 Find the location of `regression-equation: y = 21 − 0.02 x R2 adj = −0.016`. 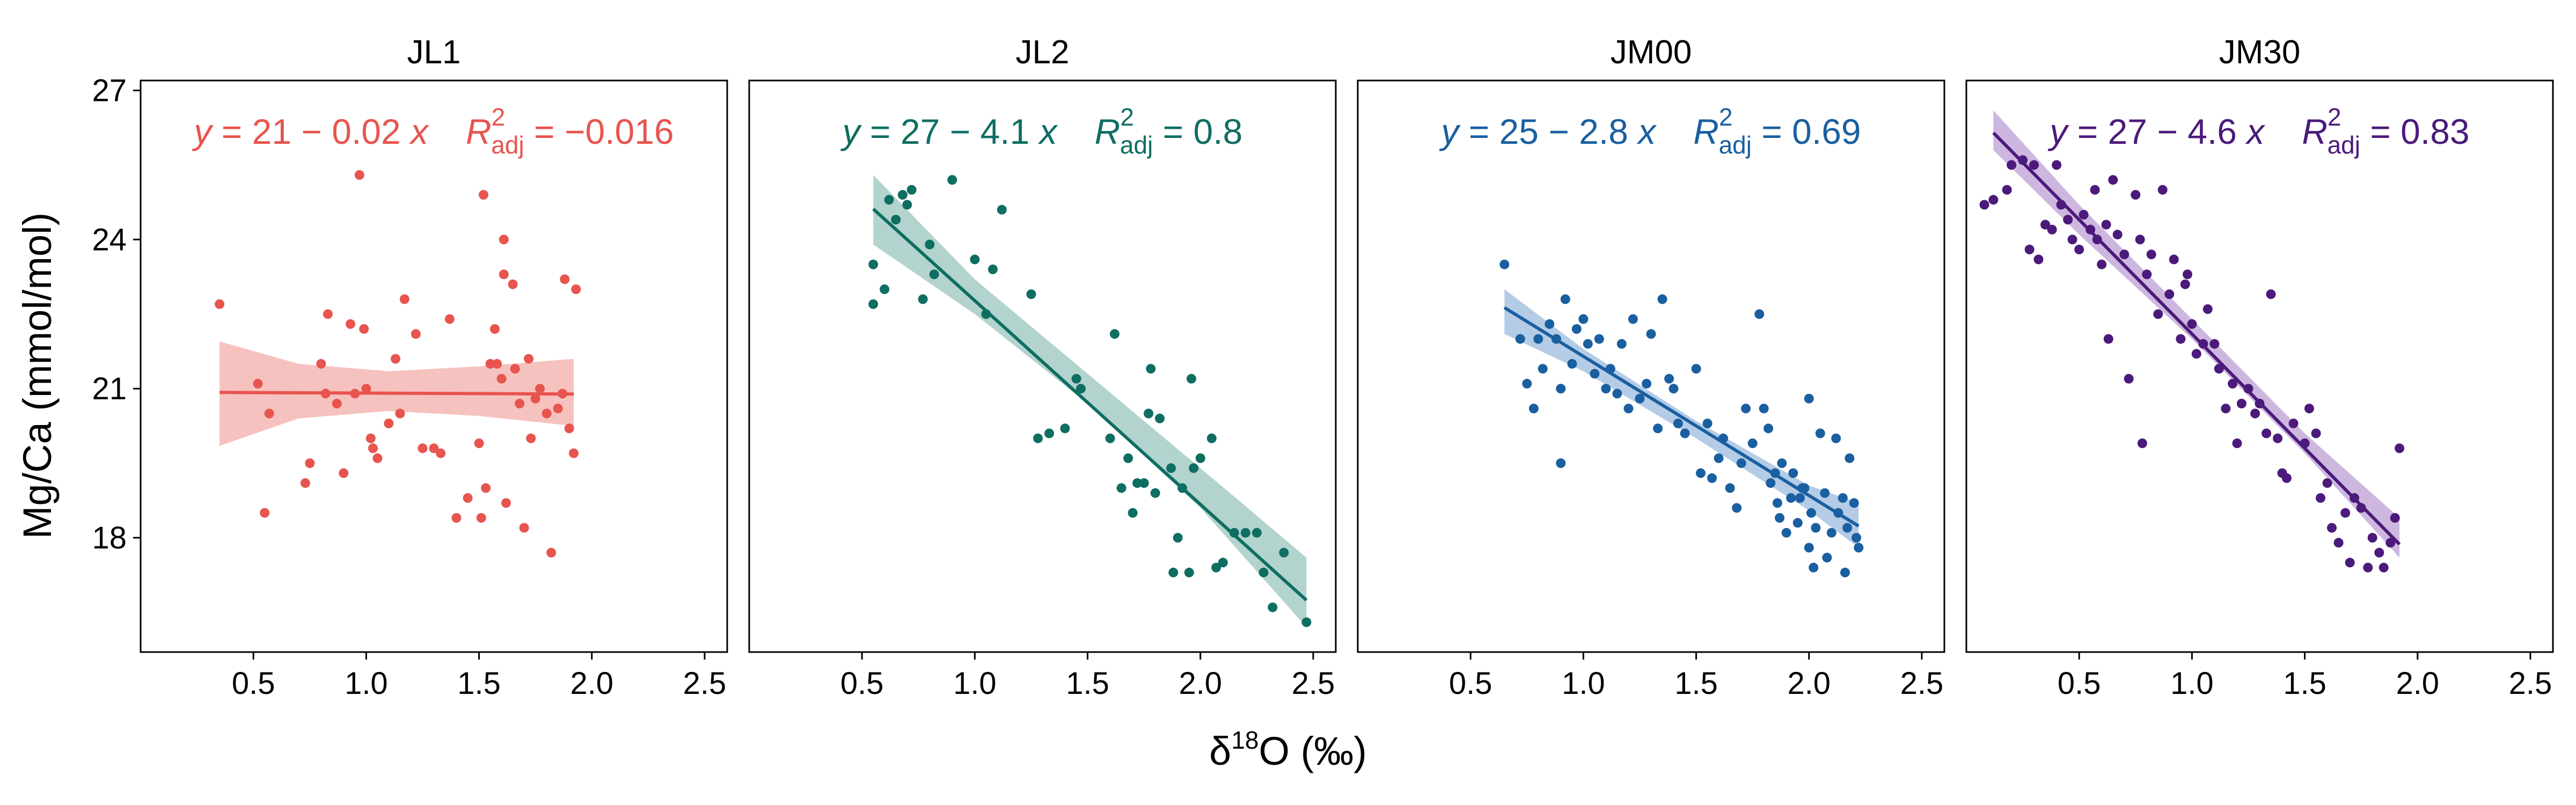

regression-equation: y = 21 − 0.02 x R2 adj = −0.016 is located at coordinates (433, 131).